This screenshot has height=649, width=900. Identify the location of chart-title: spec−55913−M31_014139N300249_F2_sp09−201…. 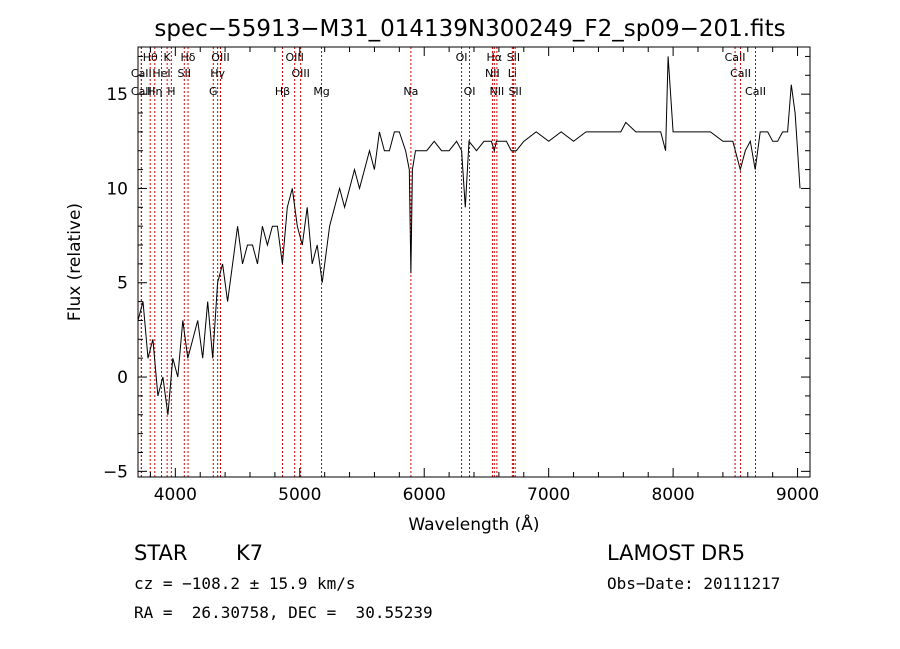
(469, 29).